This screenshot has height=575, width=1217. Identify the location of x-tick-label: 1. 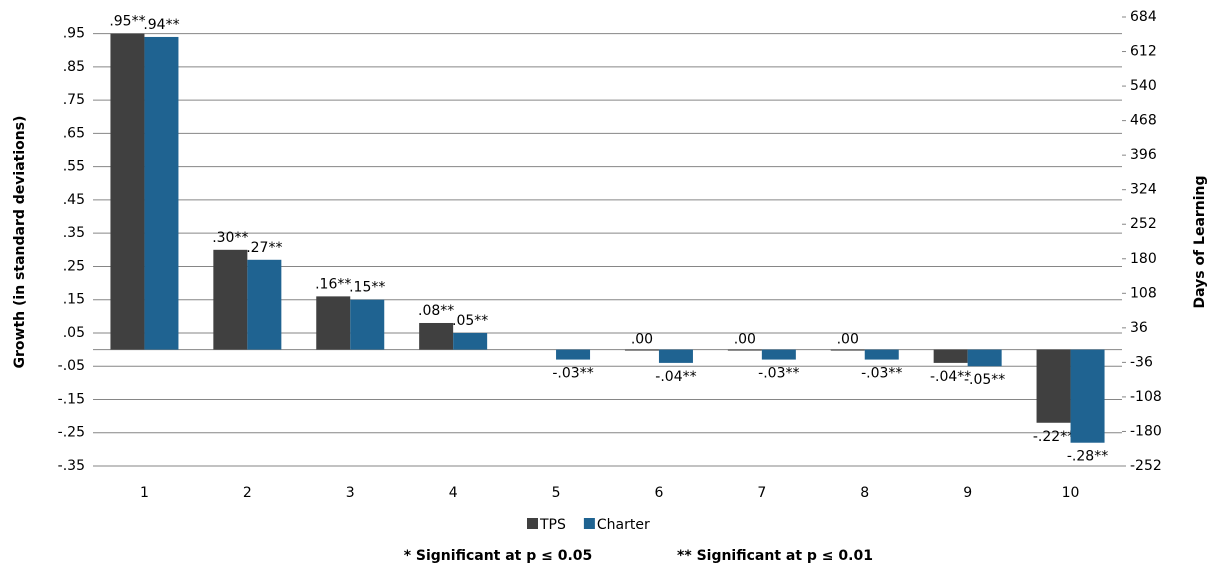
(144, 493).